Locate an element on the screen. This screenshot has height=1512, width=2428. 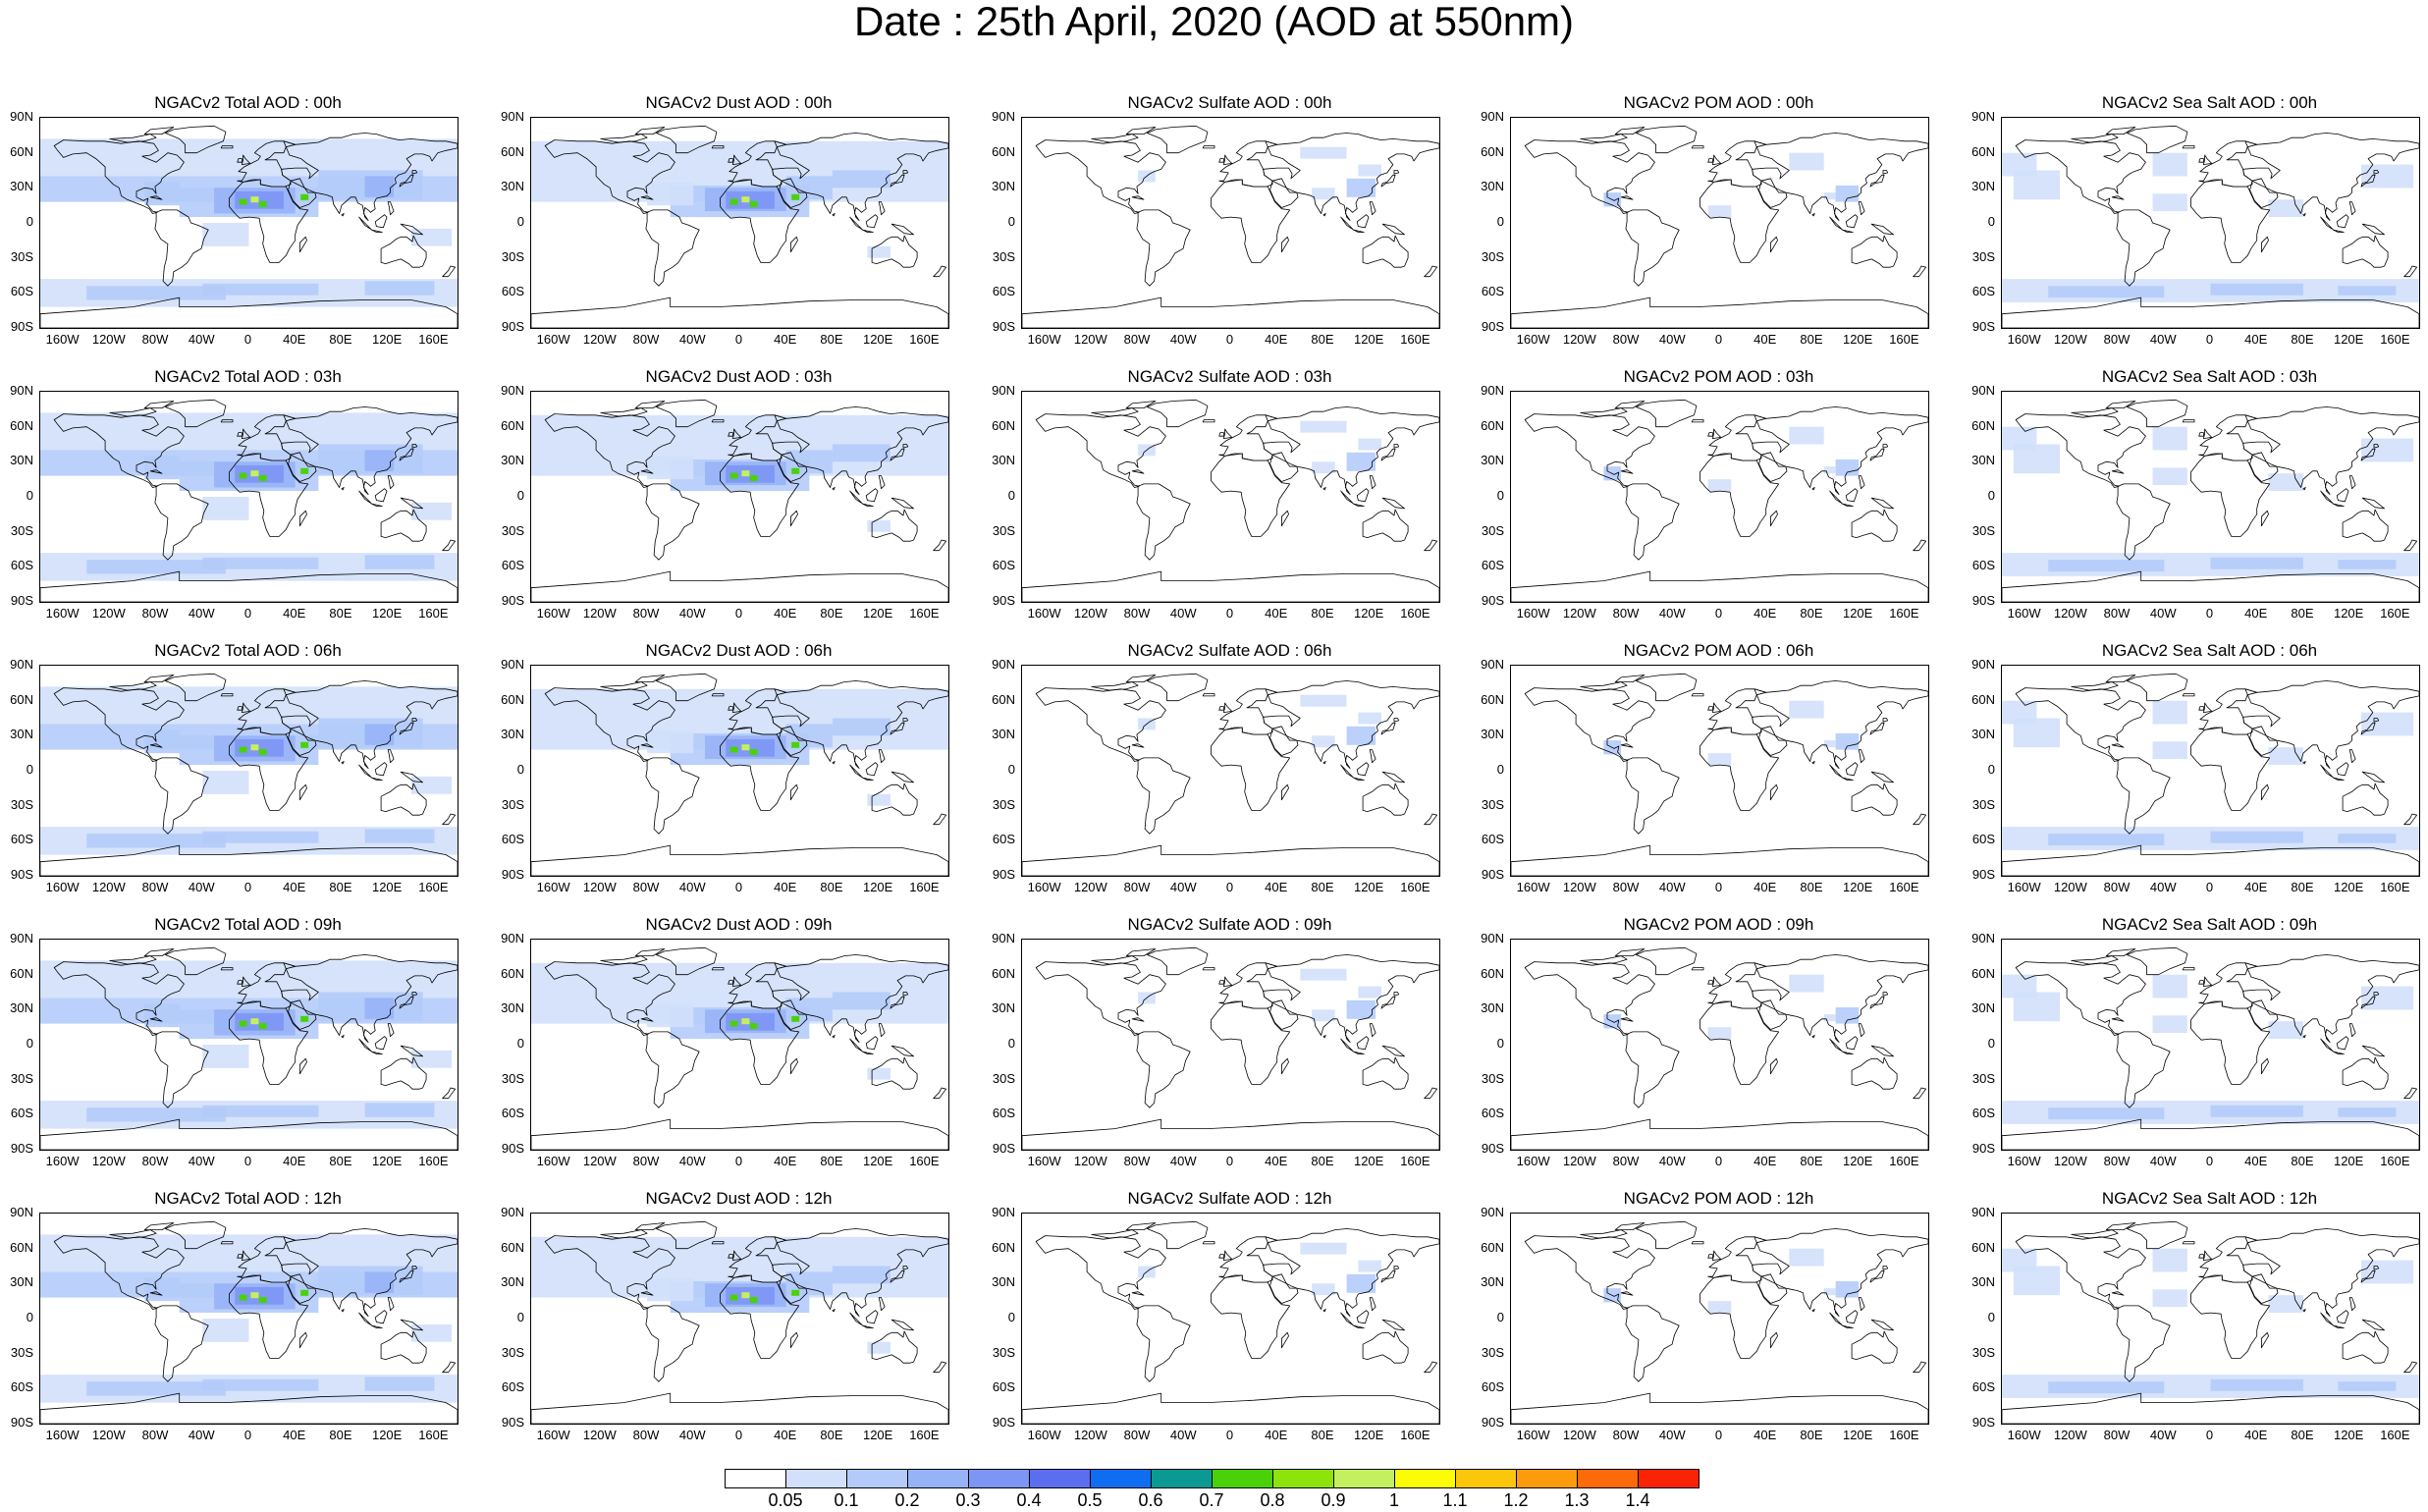
lon-tick-label: 160W is located at coordinates (1044, 1161).